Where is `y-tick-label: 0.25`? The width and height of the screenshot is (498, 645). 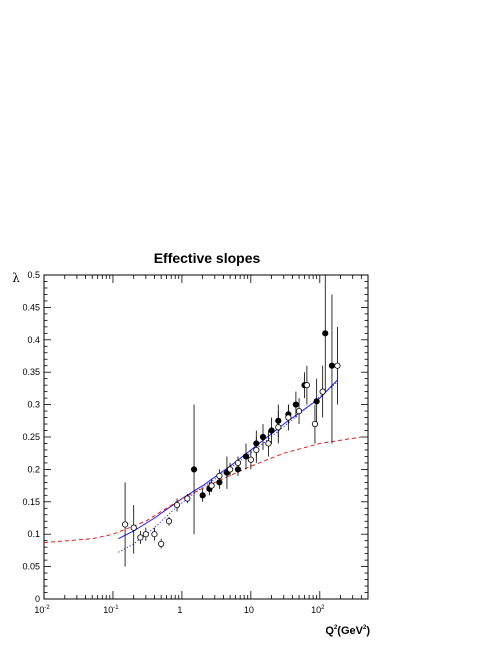
y-tick-label: 0.25 is located at coordinates (31, 437).